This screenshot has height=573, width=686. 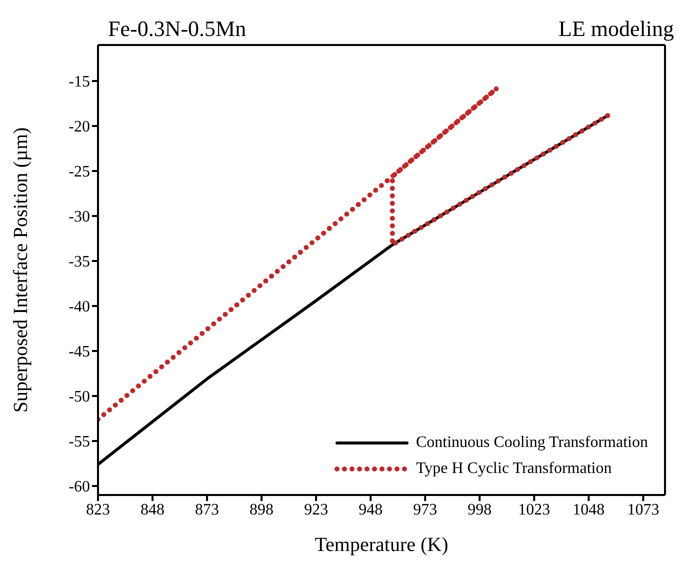 What do you see at coordinates (532, 443) in the screenshot?
I see `legend-label: Continuous Cooling Transformation` at bounding box center [532, 443].